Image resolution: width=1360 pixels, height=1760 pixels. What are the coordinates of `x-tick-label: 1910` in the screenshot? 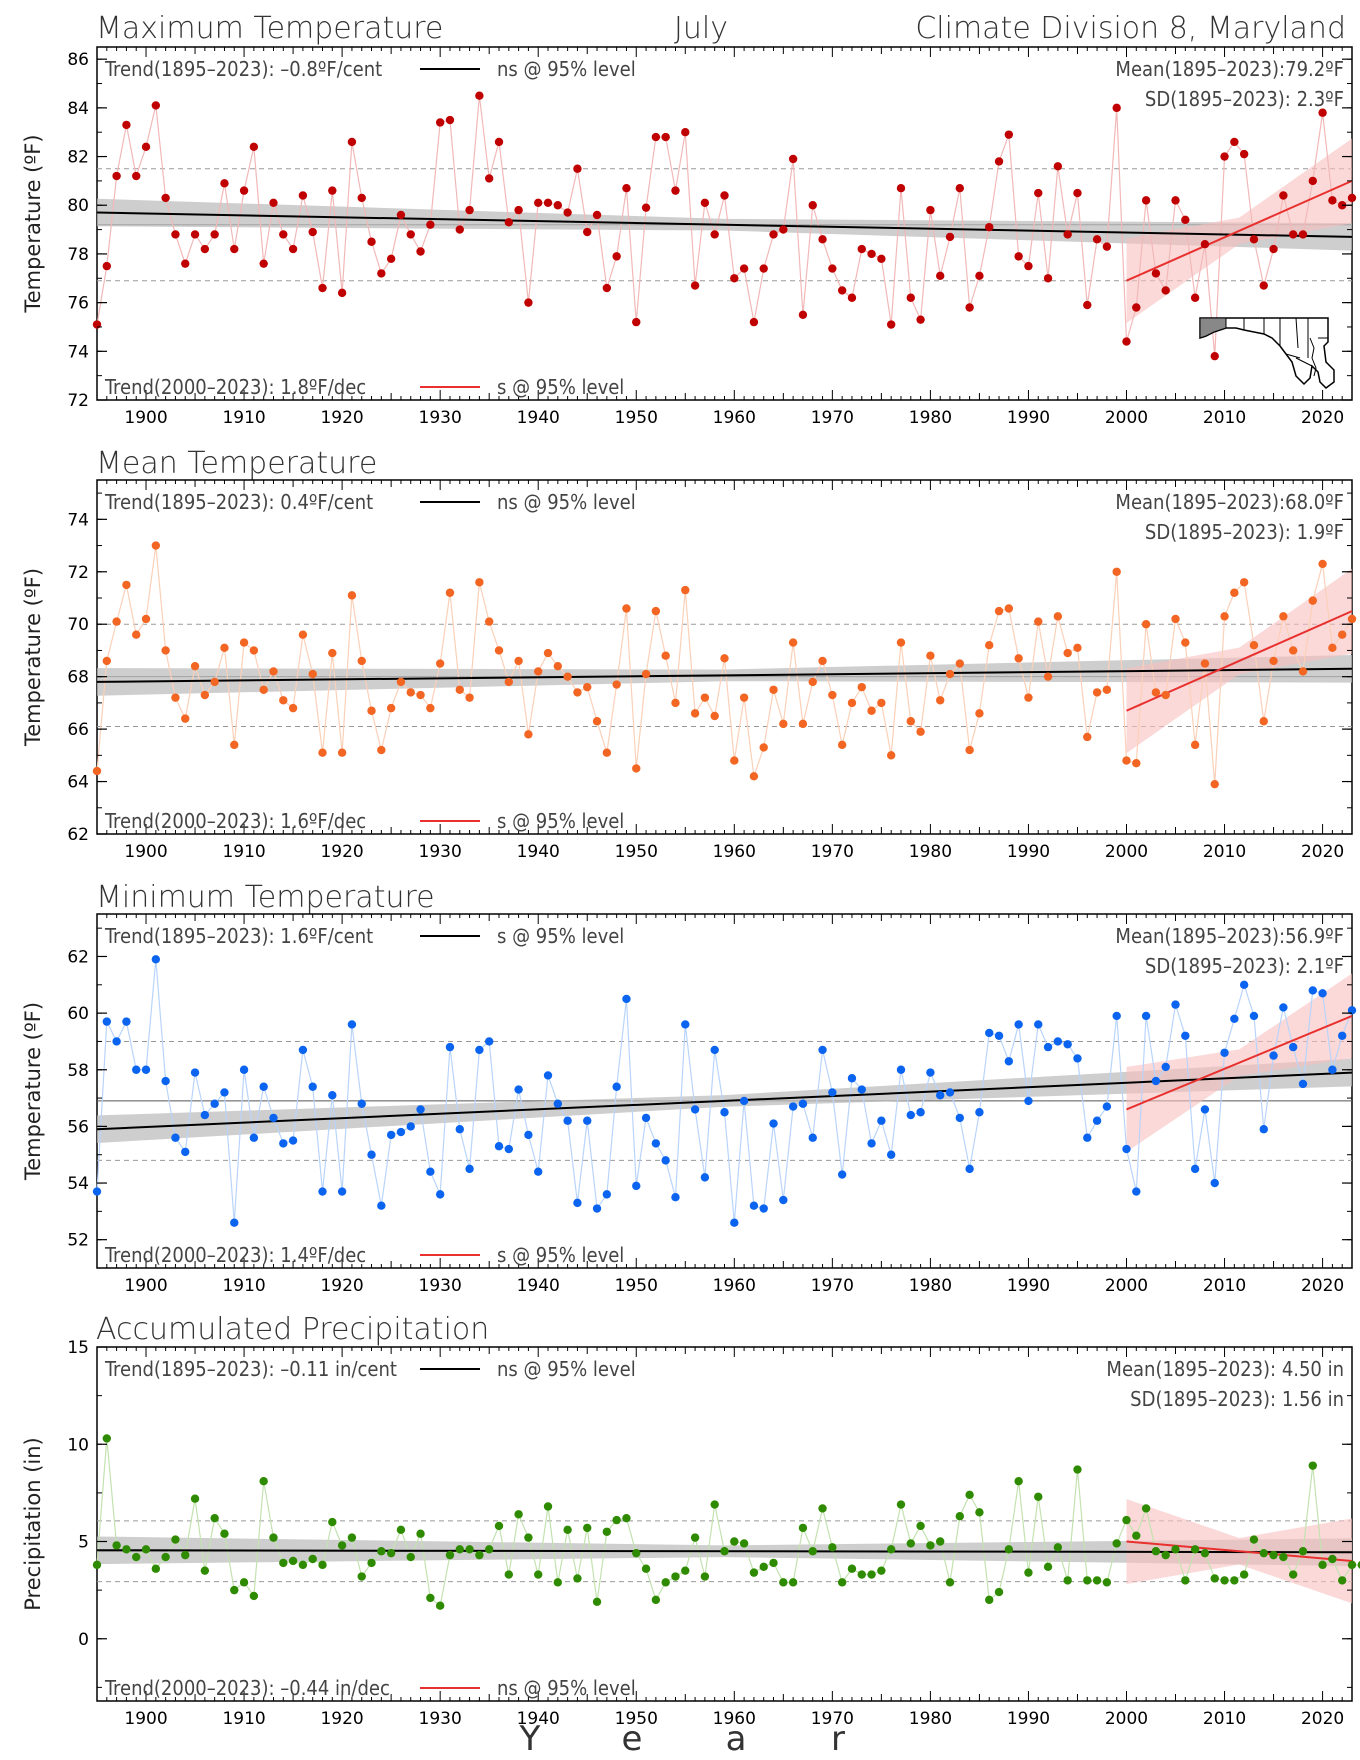 It's located at (243, 1719).